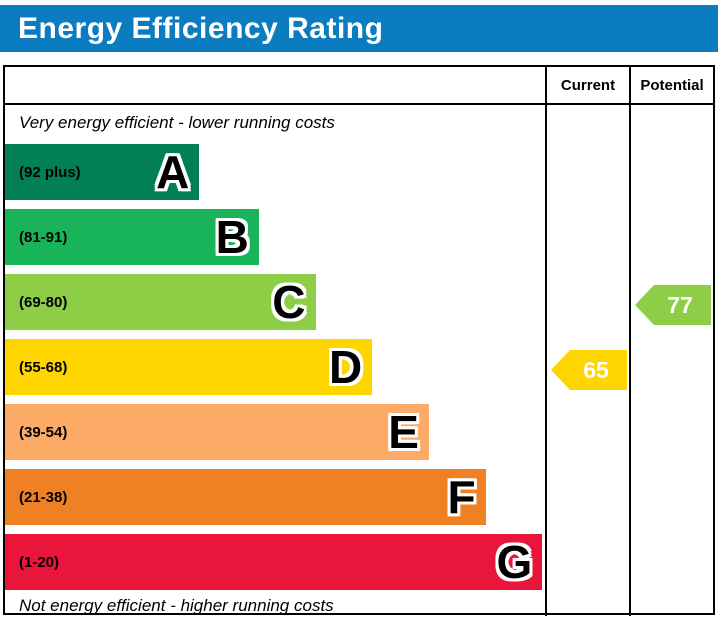  What do you see at coordinates (345, 367) in the screenshot?
I see `band-letter: D` at bounding box center [345, 367].